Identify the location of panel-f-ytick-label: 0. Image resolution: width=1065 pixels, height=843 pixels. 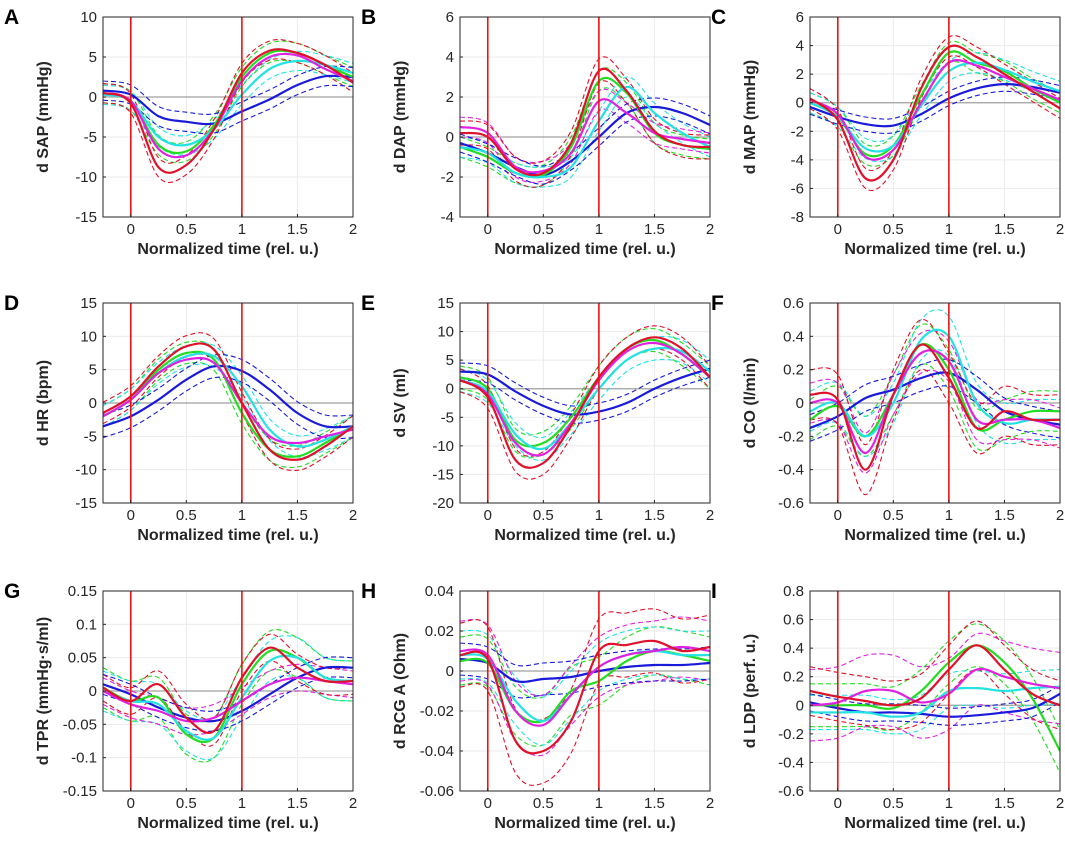
(800, 403).